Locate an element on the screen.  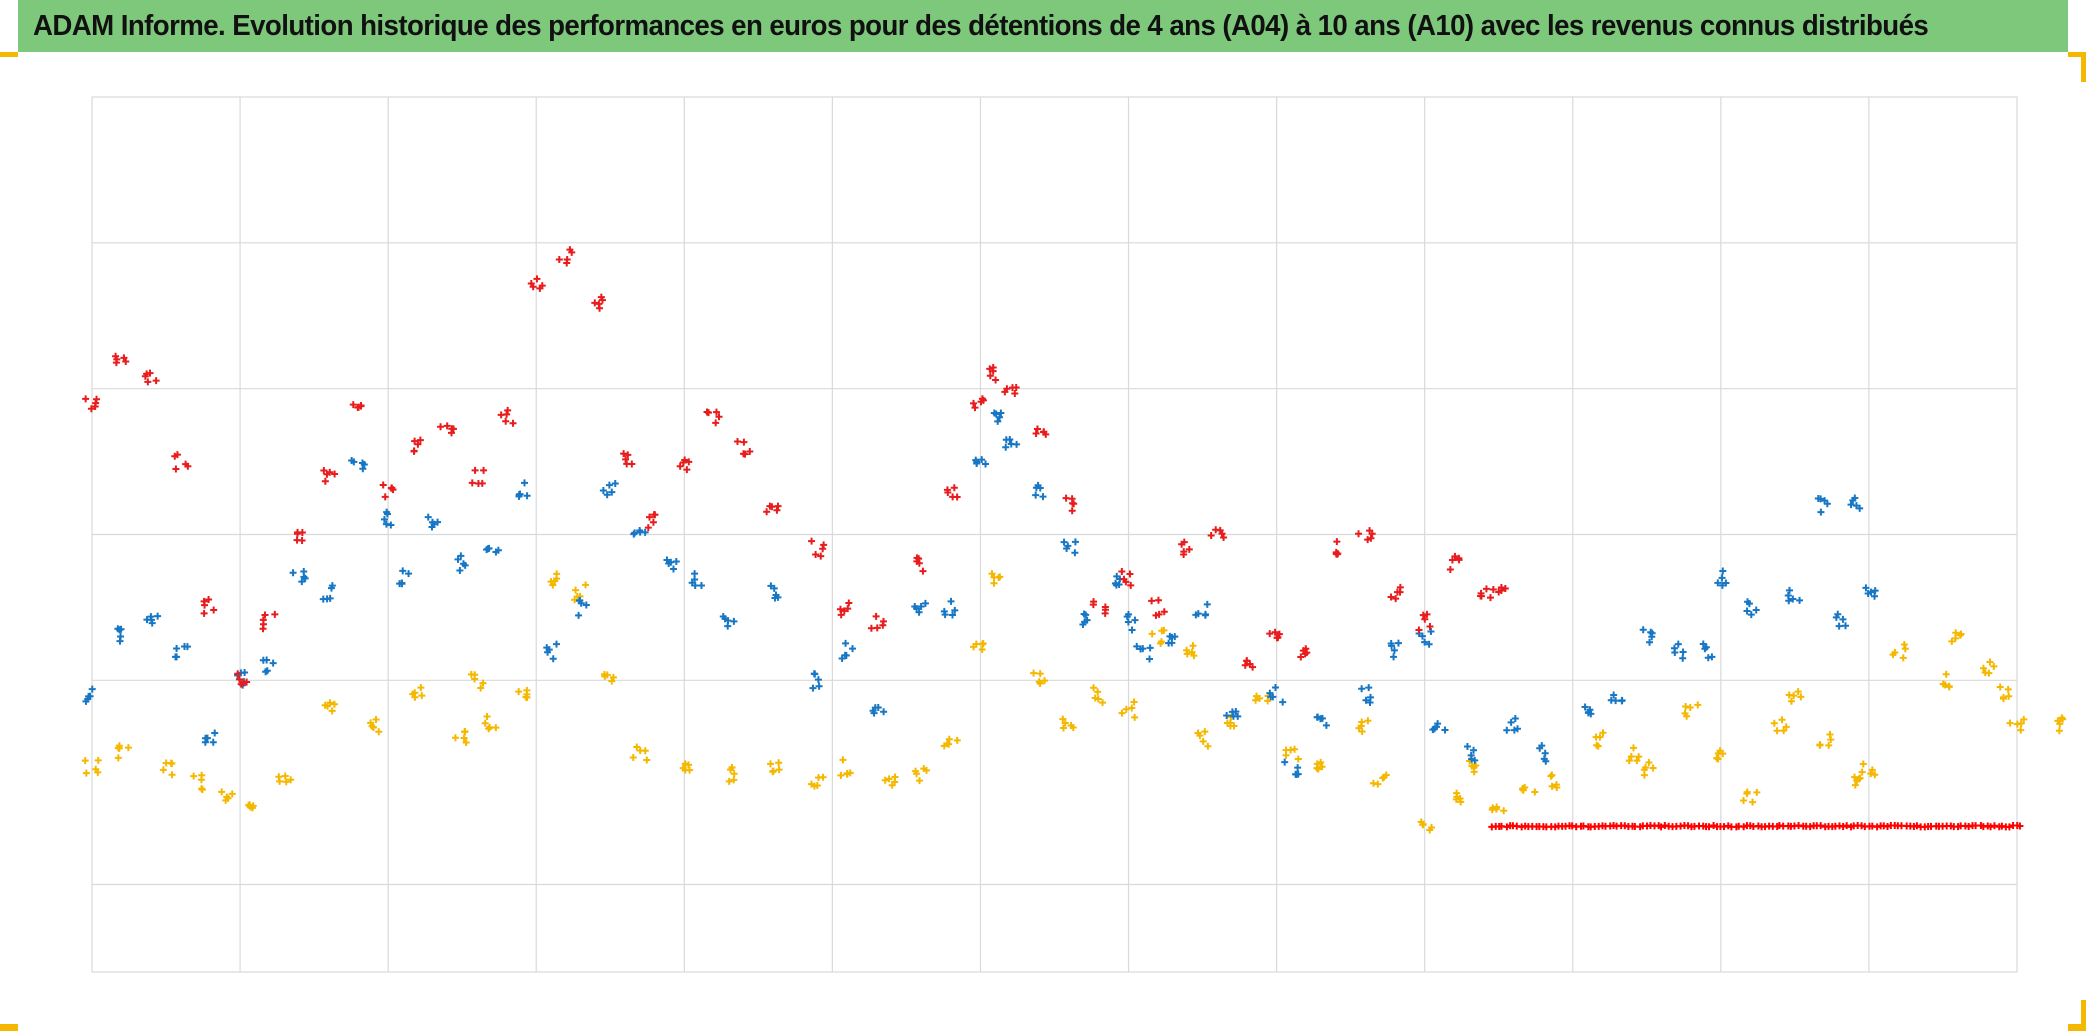
corner-mark-right-edge is located at coordinates (2083, 67).